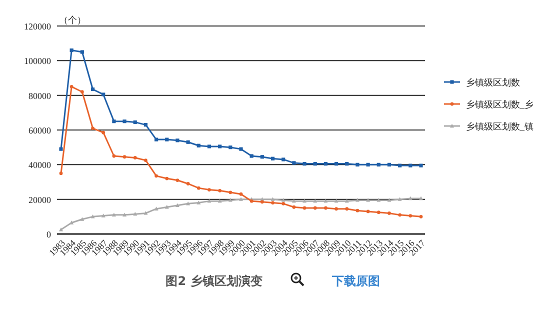  What do you see at coordinates (500, 105) in the screenshot?
I see `legend-label: 乡镇级区划数_乡` at bounding box center [500, 105].